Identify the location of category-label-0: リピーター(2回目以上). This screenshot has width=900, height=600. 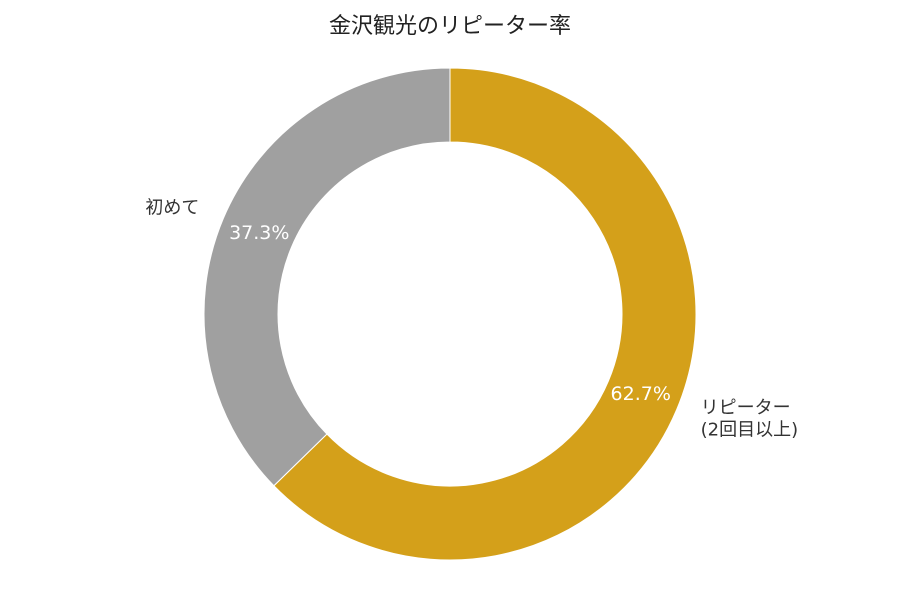
(750, 419).